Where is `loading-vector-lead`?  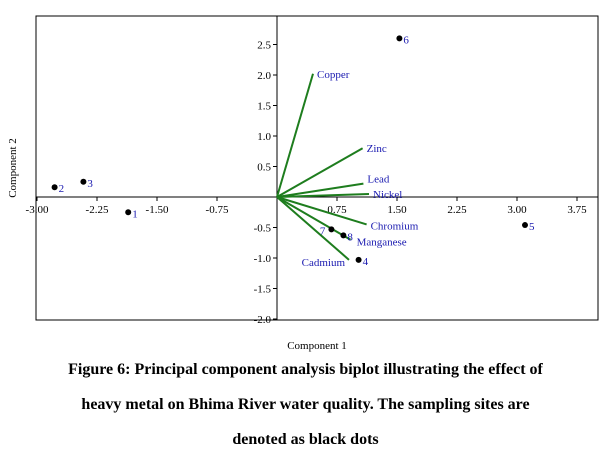
loading-vector-lead is located at coordinates (320, 190).